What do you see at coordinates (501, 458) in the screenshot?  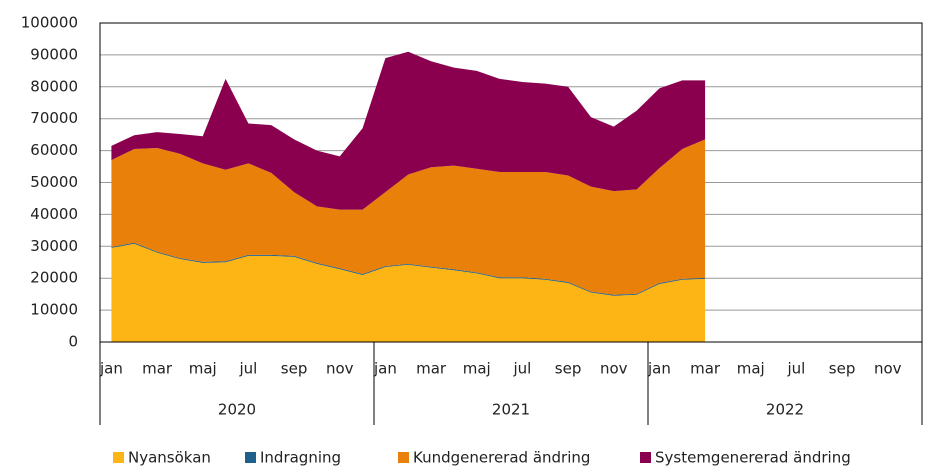 I see `legend-label: Kundgenererad ändring` at bounding box center [501, 458].